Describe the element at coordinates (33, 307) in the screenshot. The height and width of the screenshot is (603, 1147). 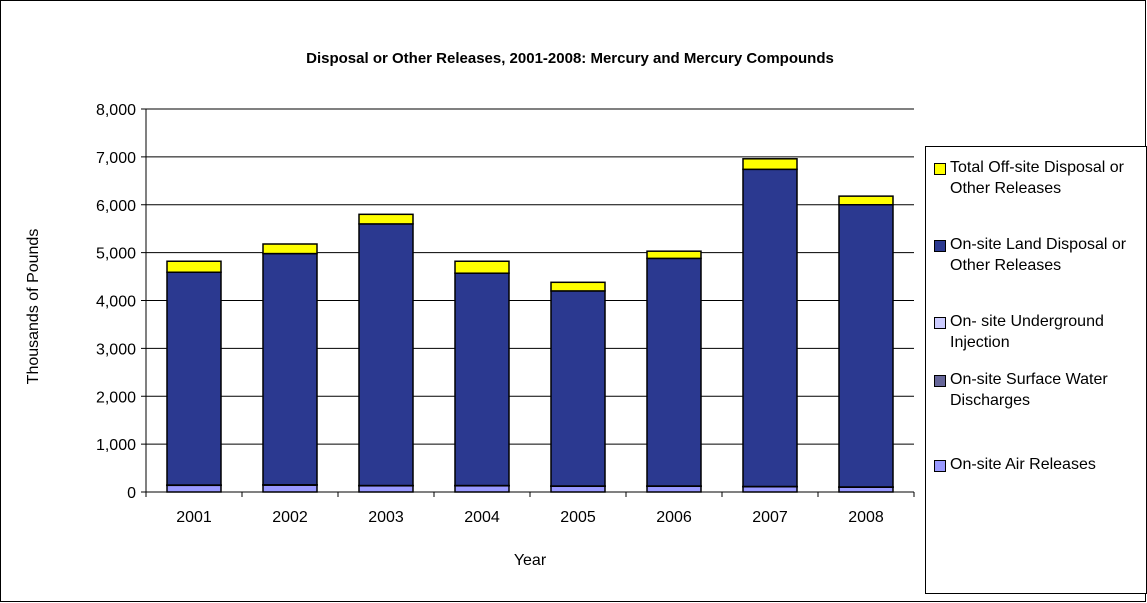
I see `y-axis-title: Thousands of Pounds` at that location.